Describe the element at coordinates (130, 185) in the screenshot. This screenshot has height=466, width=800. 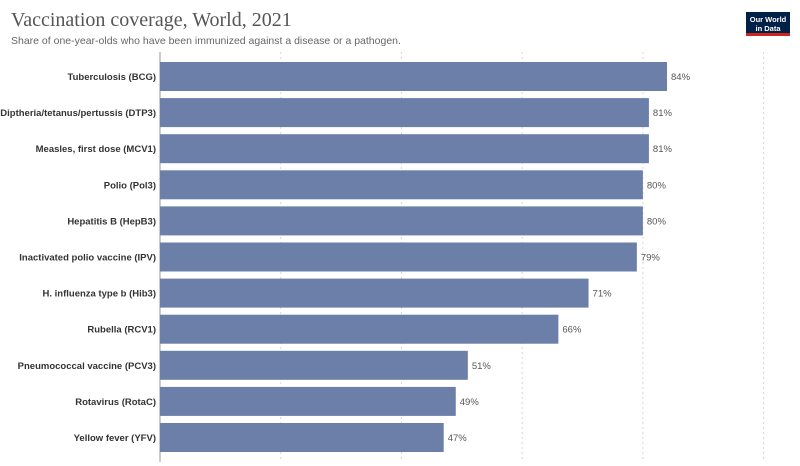
I see `category-label: Polio (Pol3)` at that location.